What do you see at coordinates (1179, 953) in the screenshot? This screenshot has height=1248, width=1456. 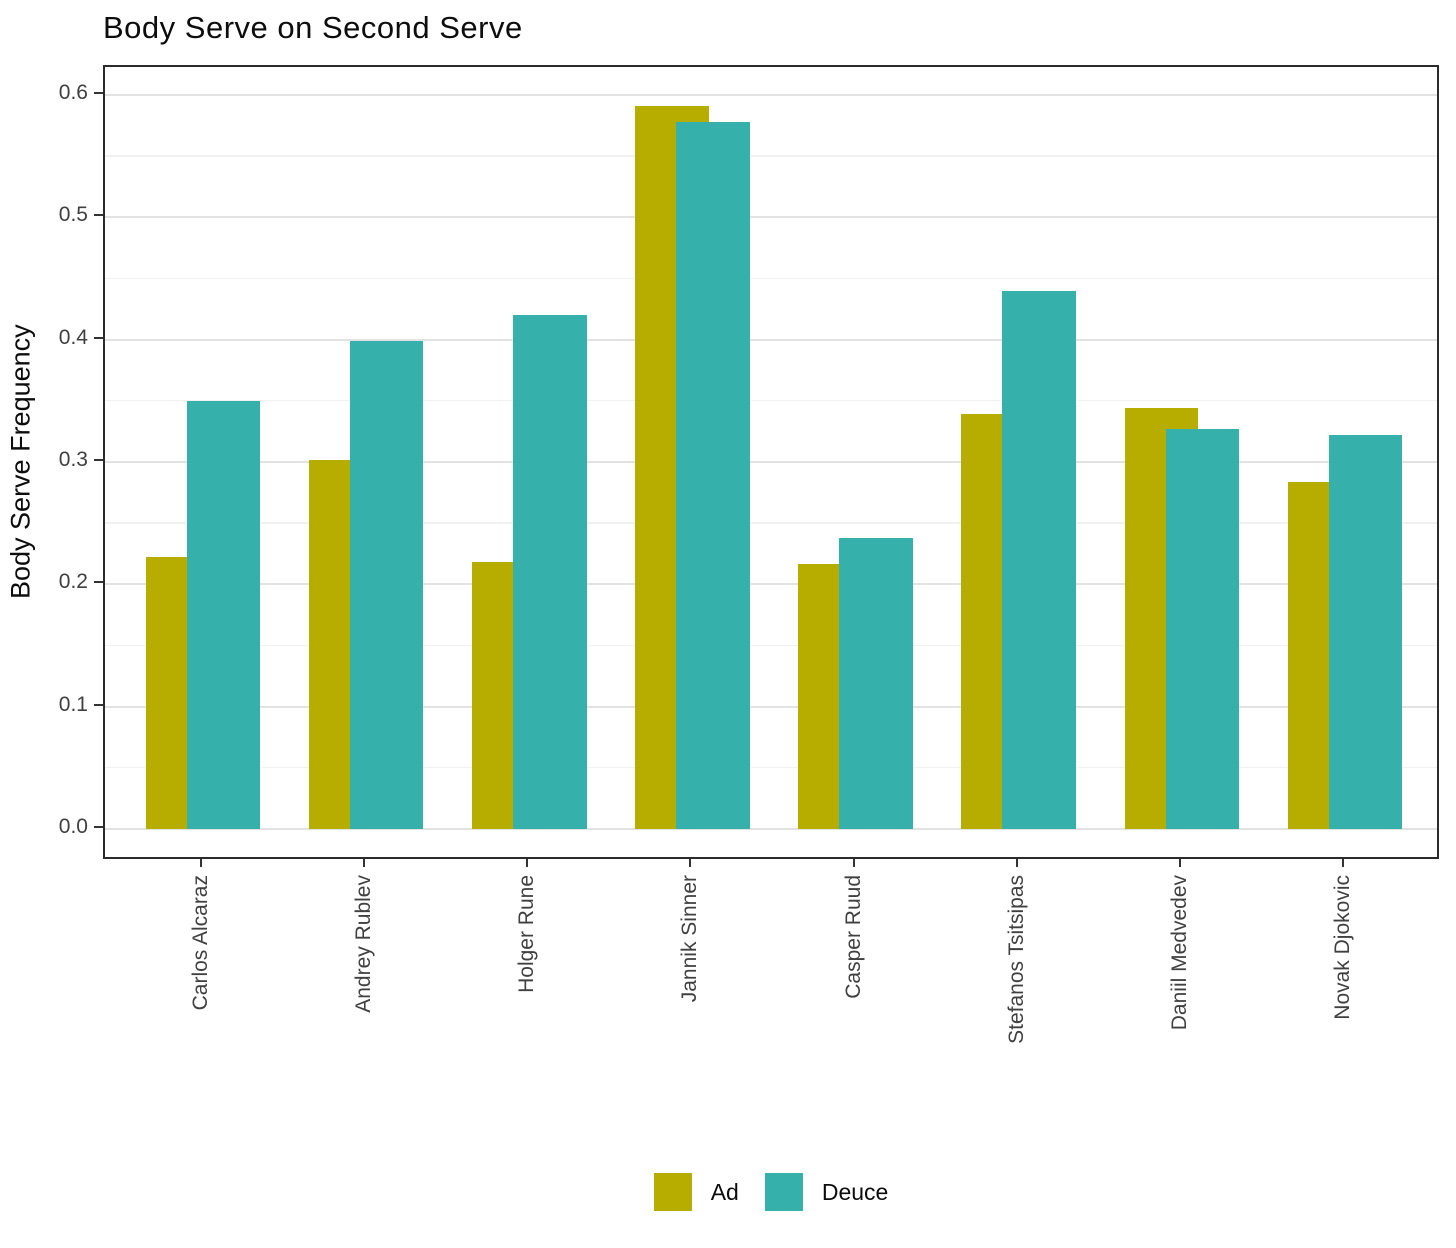 I see `x-axis-label-daniil-medvedev: Daniil Medvedev` at bounding box center [1179, 953].